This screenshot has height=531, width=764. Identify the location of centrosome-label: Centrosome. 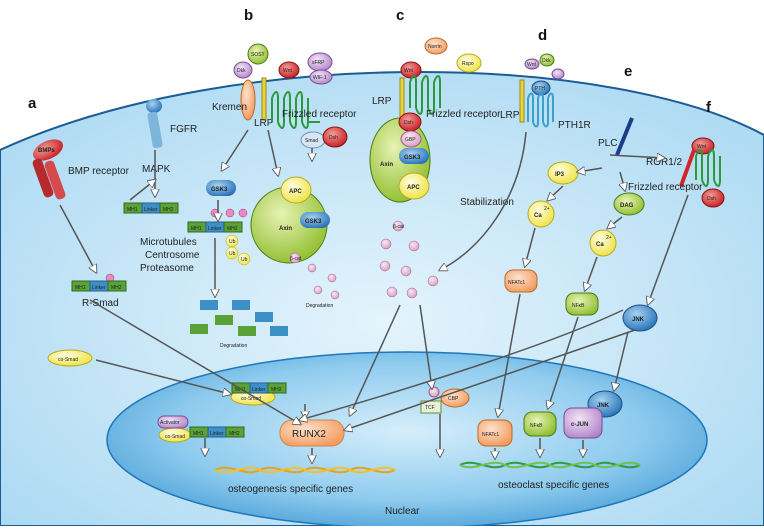
(172, 255).